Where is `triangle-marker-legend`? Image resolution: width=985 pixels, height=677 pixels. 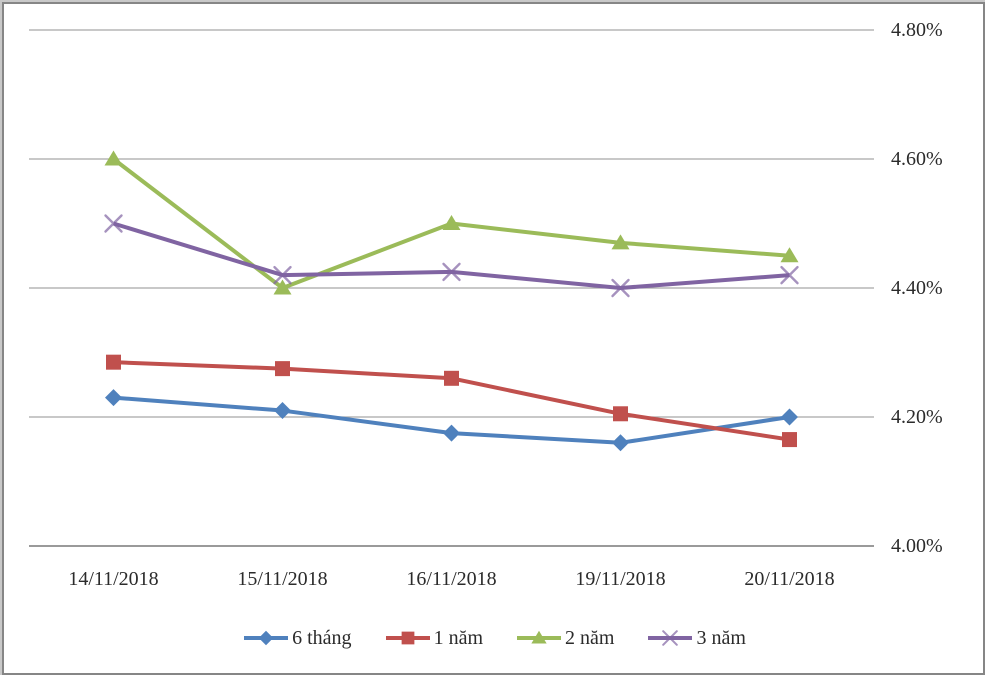
triangle-marker-legend is located at coordinates (539, 637).